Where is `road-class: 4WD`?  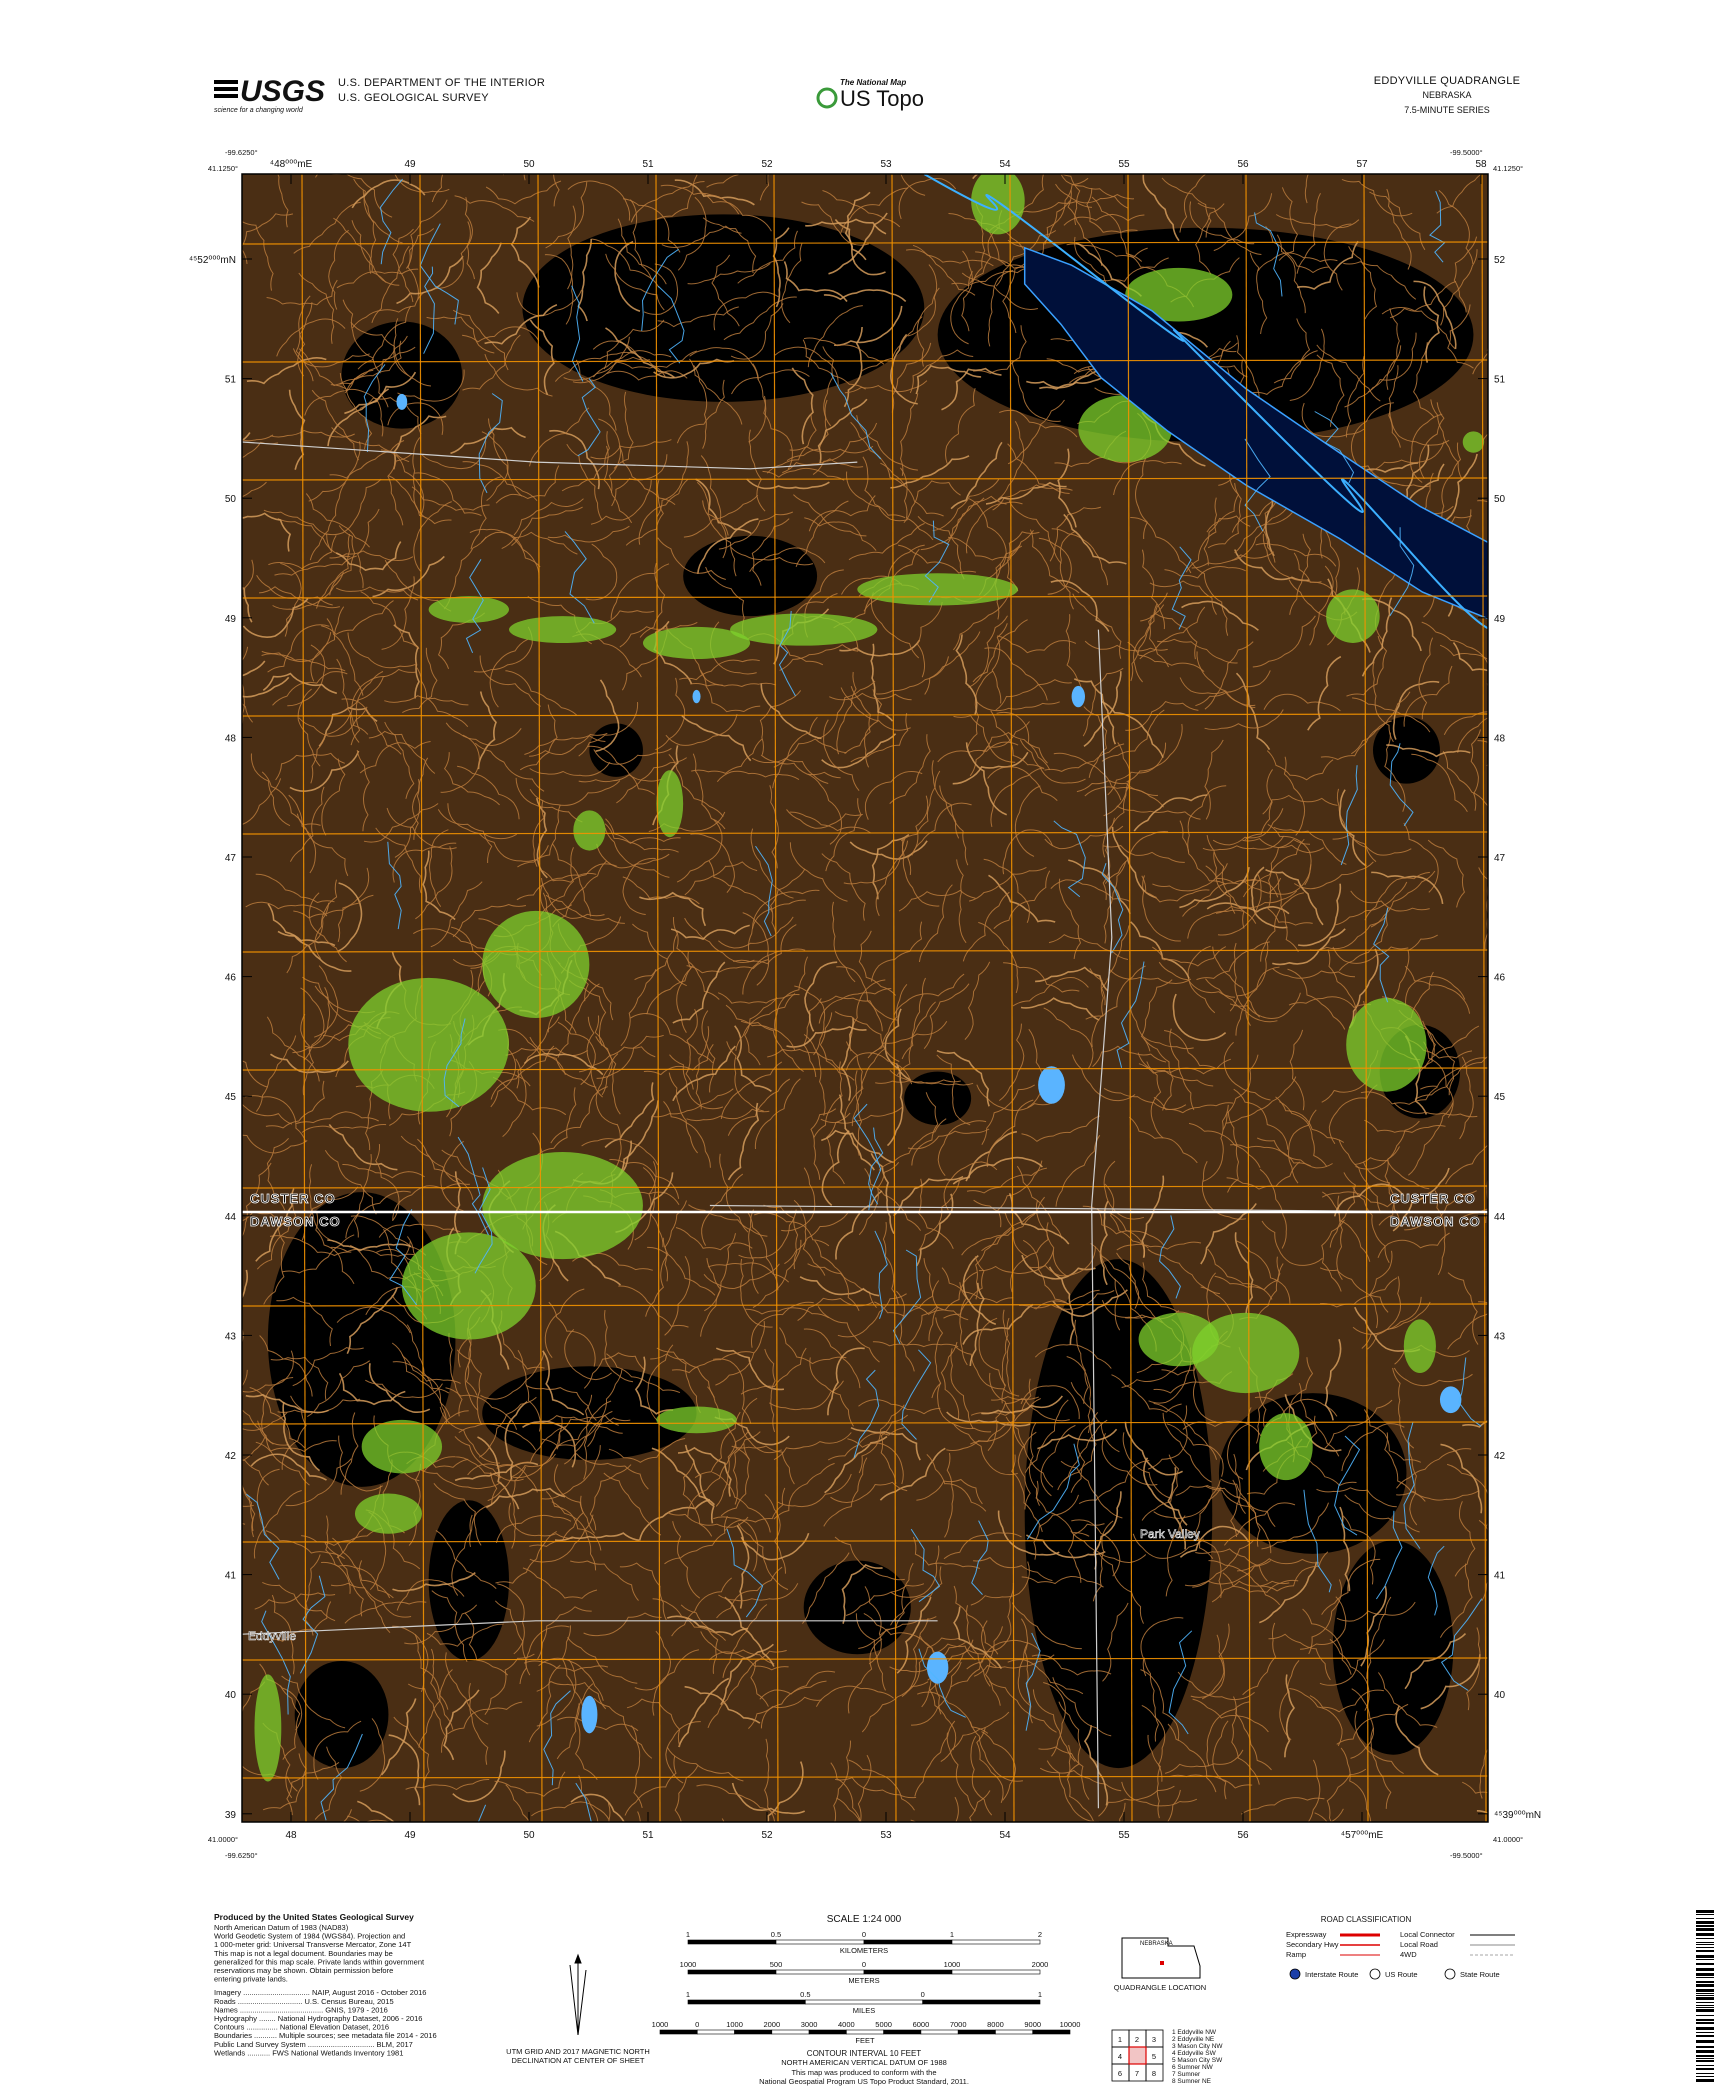
road-class: 4WD is located at coordinates (1408, 1954).